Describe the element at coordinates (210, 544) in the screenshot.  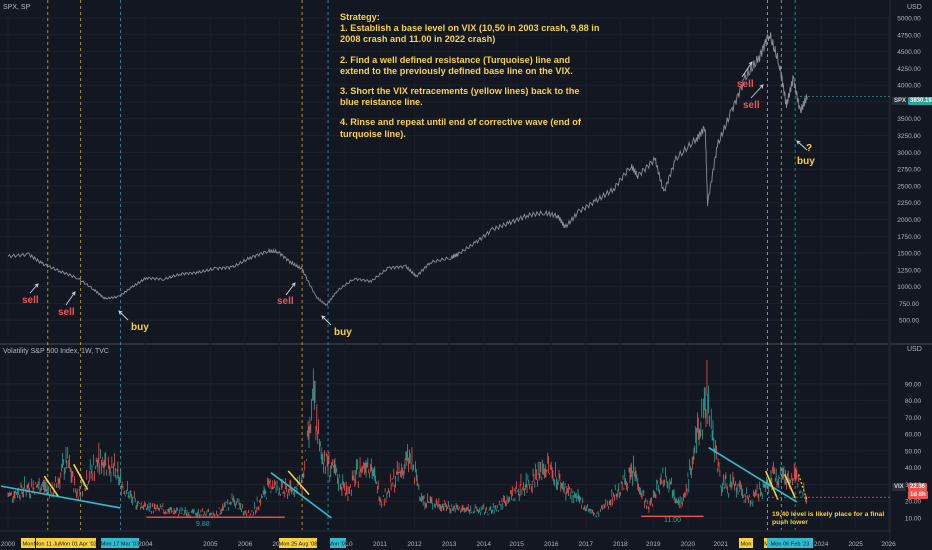
I see `x-tick-label: 2005` at that location.